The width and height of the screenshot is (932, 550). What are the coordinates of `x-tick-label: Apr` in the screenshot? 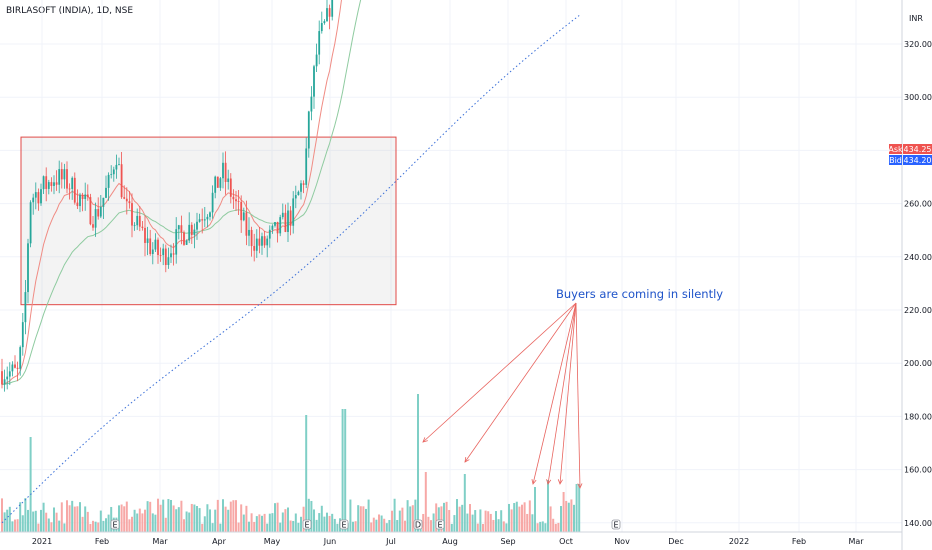 It's located at (219, 541).